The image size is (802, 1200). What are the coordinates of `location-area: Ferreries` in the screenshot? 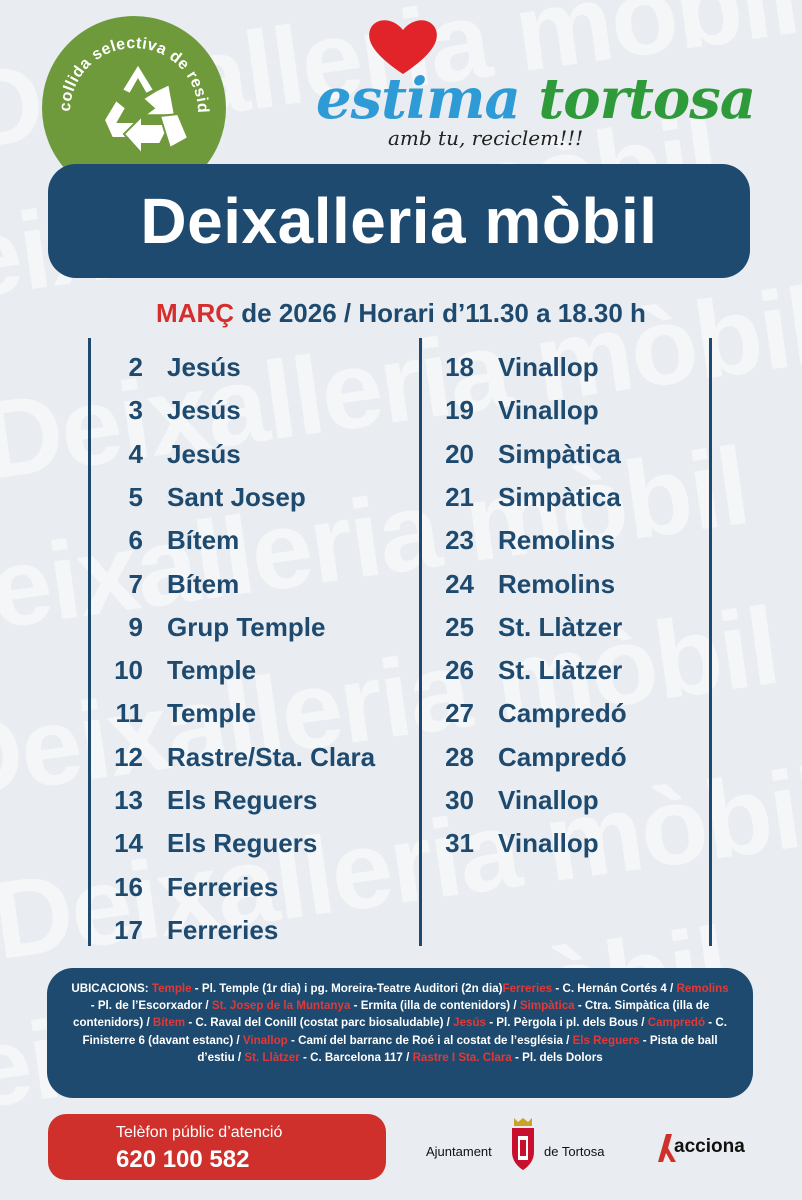 It's located at (527, 988).